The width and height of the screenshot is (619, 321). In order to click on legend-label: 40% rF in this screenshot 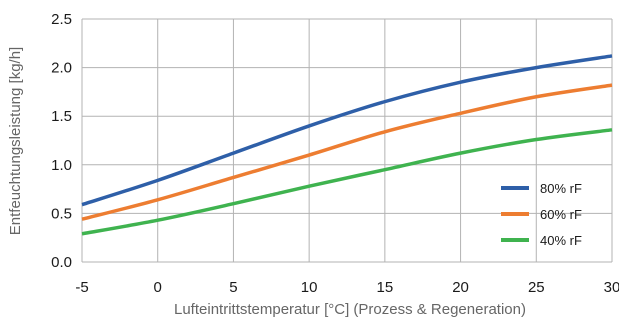, I will do `click(561, 240)`.